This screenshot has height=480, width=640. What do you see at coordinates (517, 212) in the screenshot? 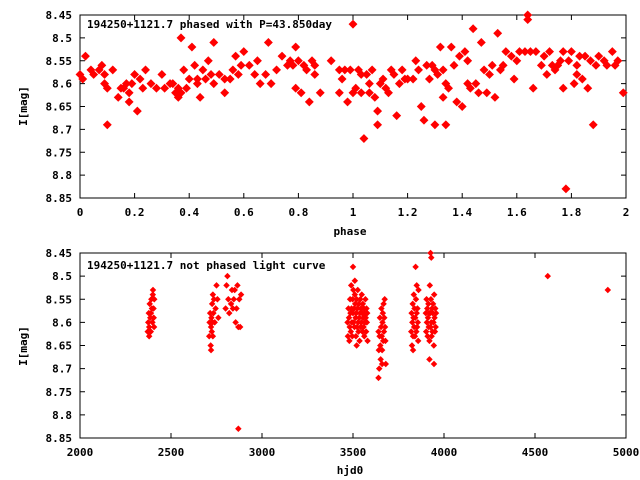
I see `x-tick-label: 1.6` at bounding box center [517, 212].